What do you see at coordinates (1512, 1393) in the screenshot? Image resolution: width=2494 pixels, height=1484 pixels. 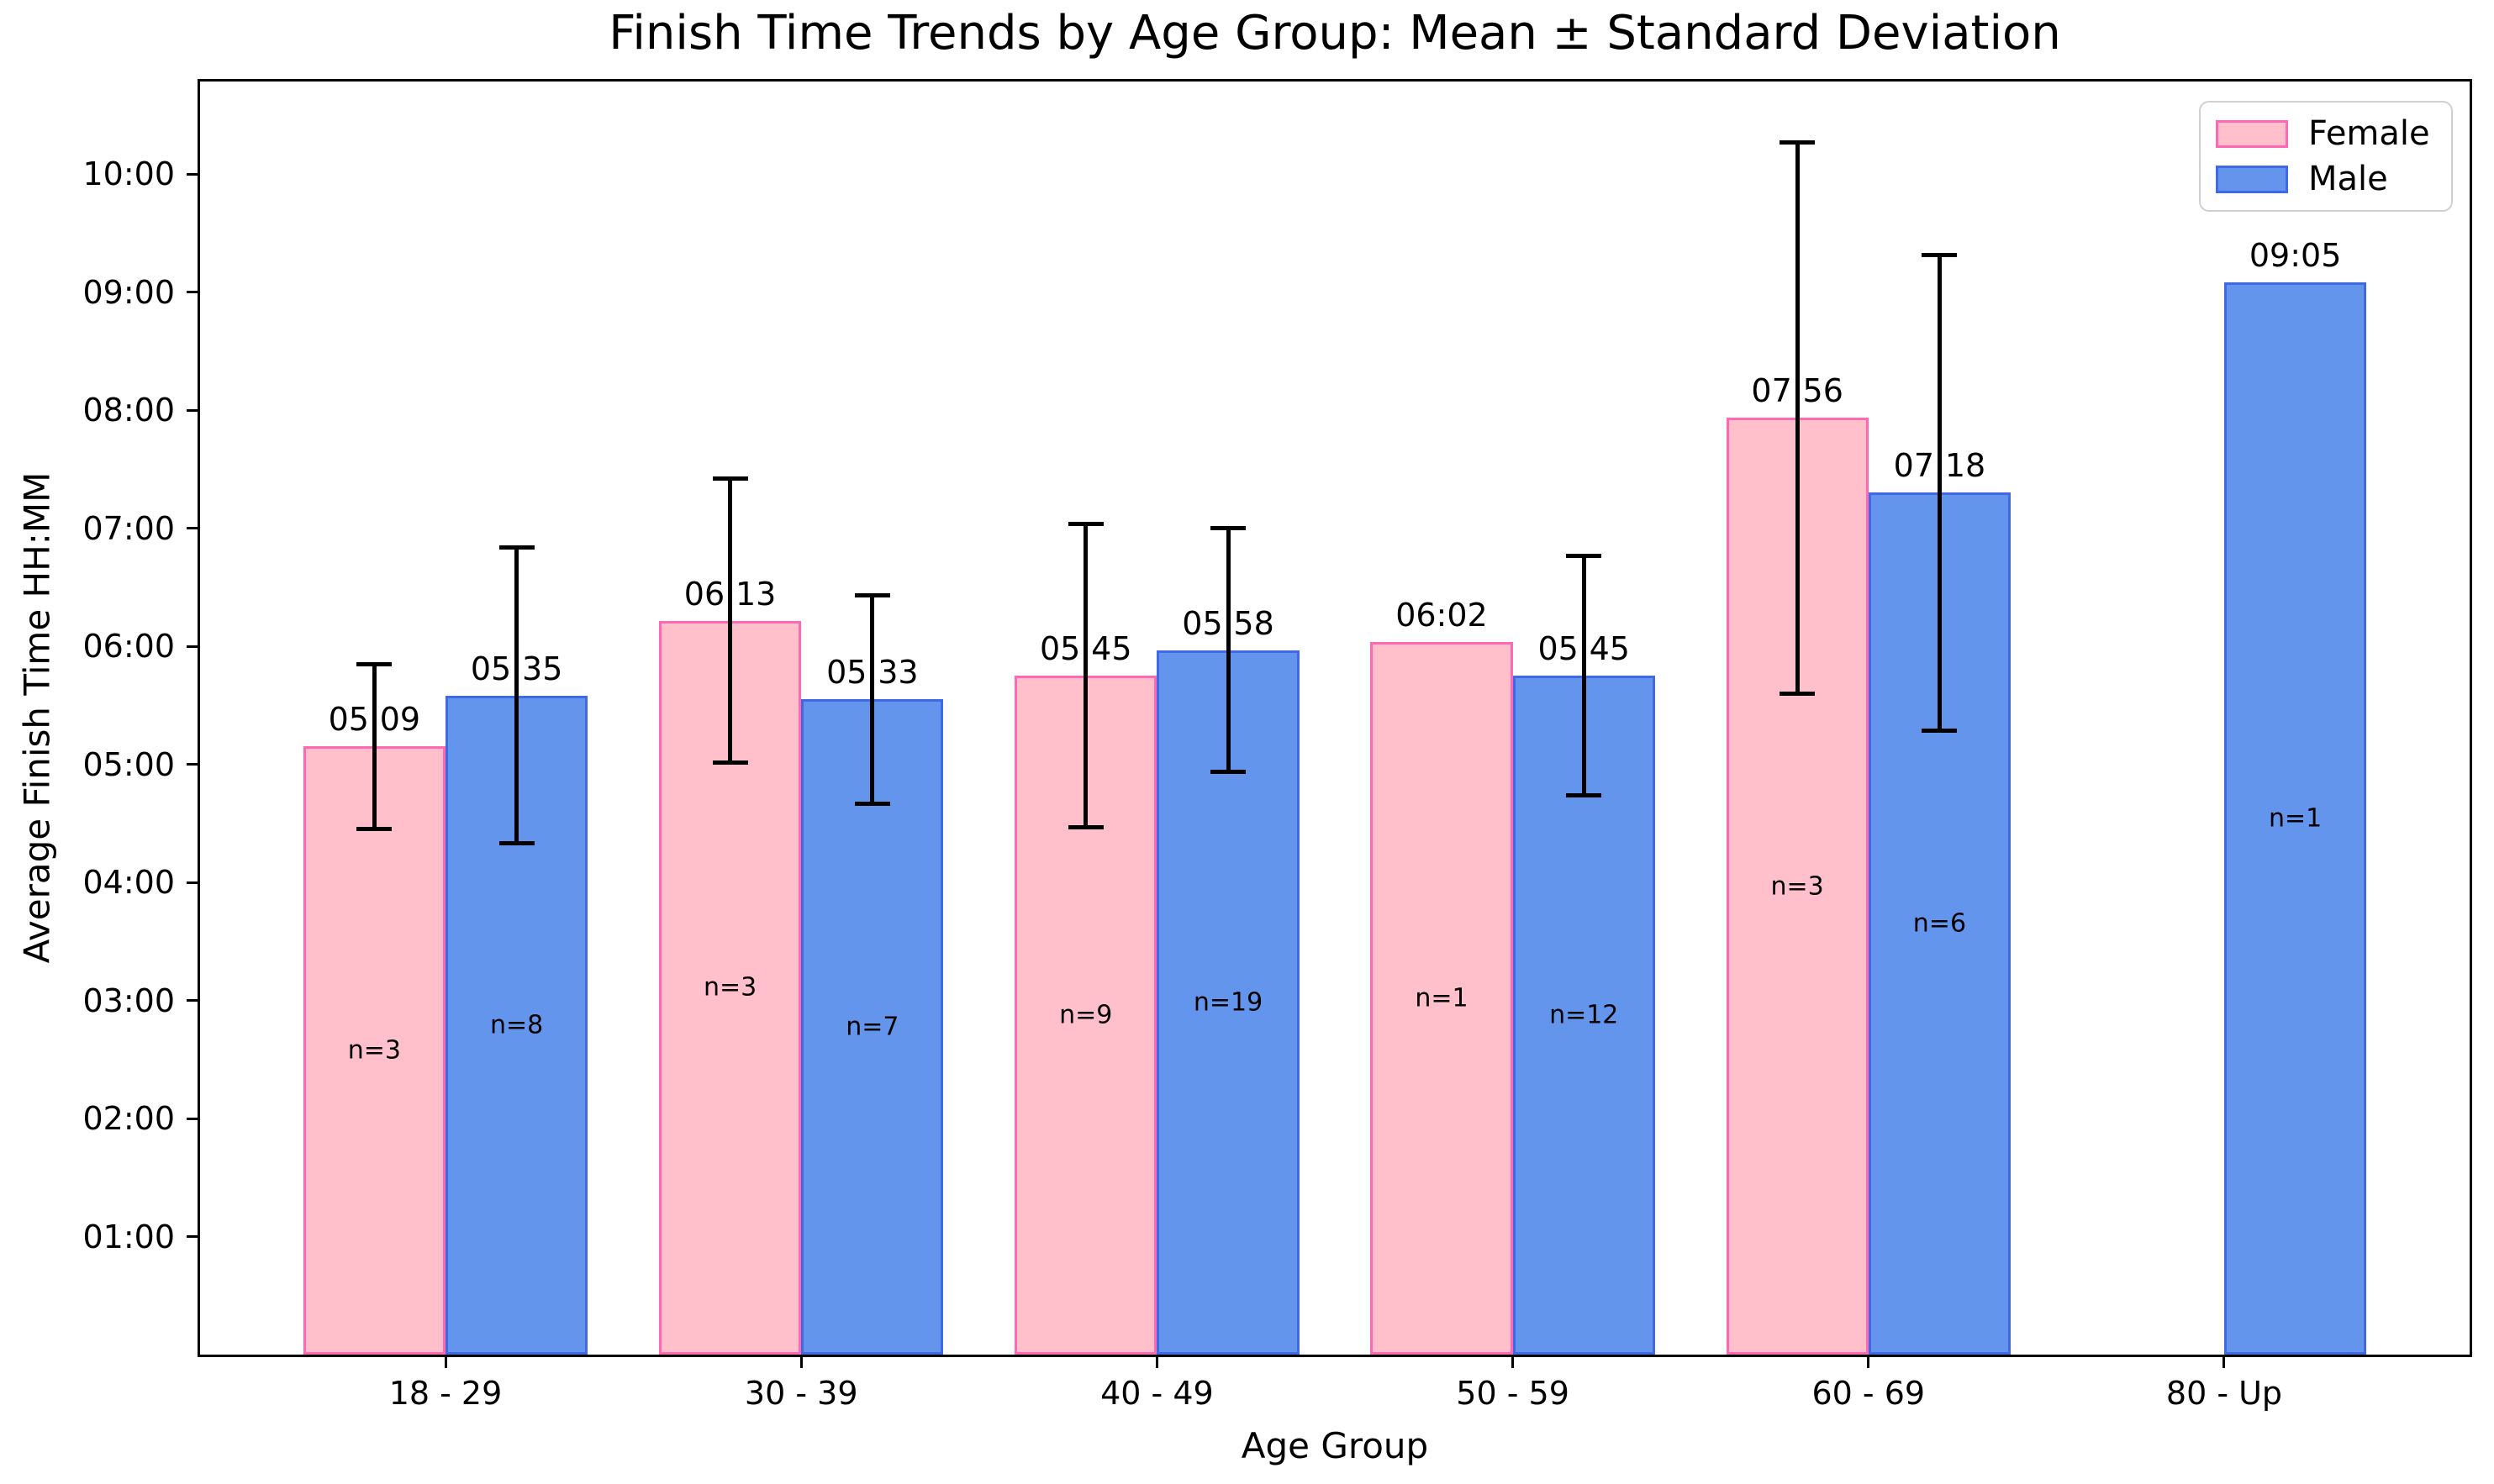 I see `x-tick-label: 50 - 59` at bounding box center [1512, 1393].